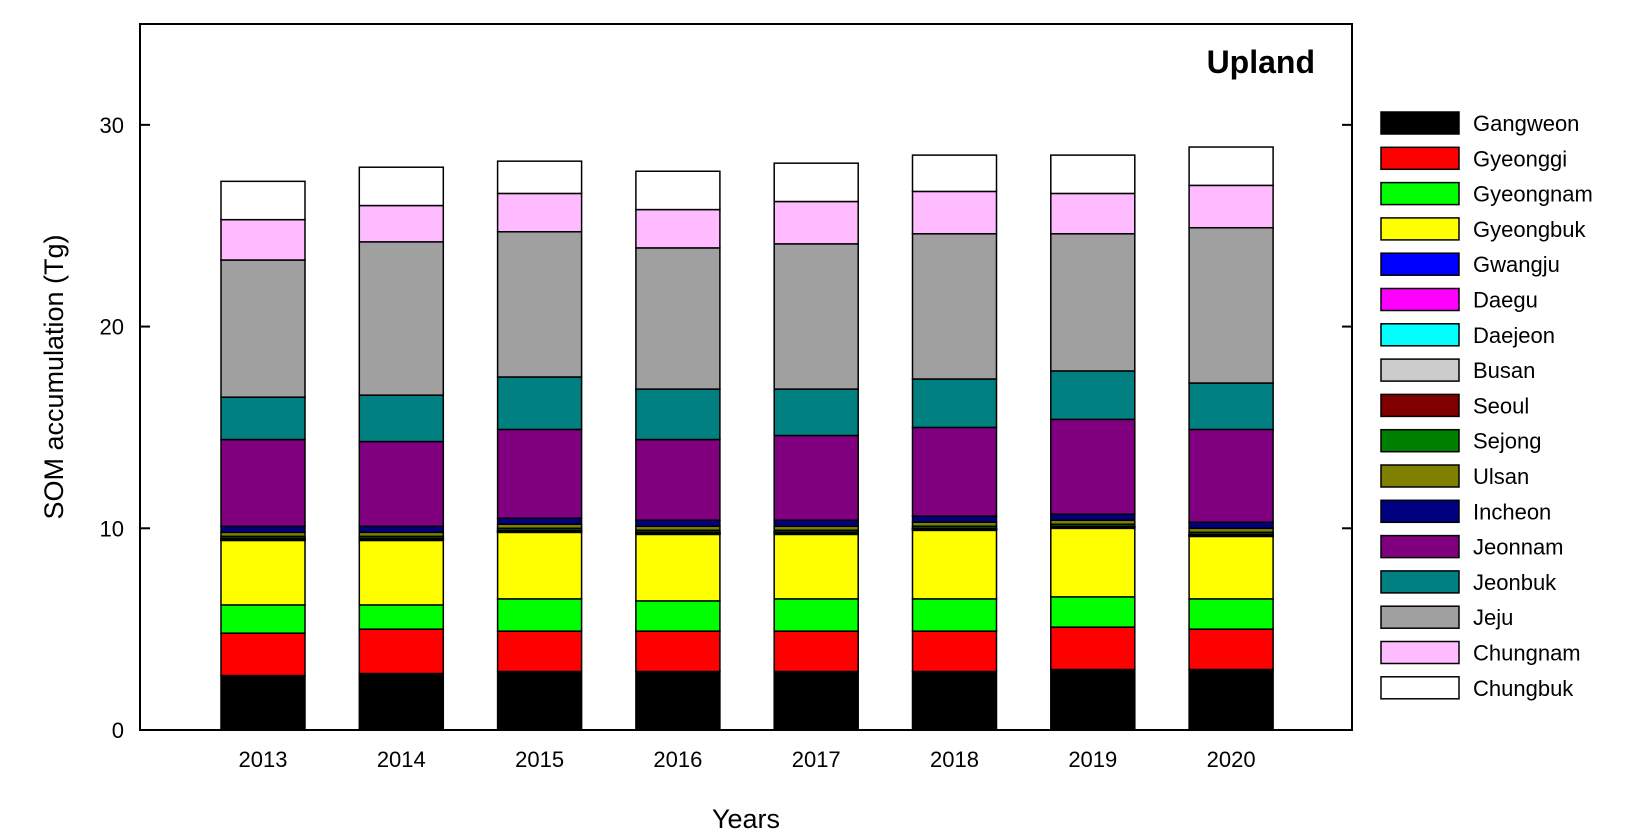 Image resolution: width=1625 pixels, height=837 pixels. Describe the element at coordinates (539, 759) in the screenshot. I see `x-tick-label: 2015` at that location.